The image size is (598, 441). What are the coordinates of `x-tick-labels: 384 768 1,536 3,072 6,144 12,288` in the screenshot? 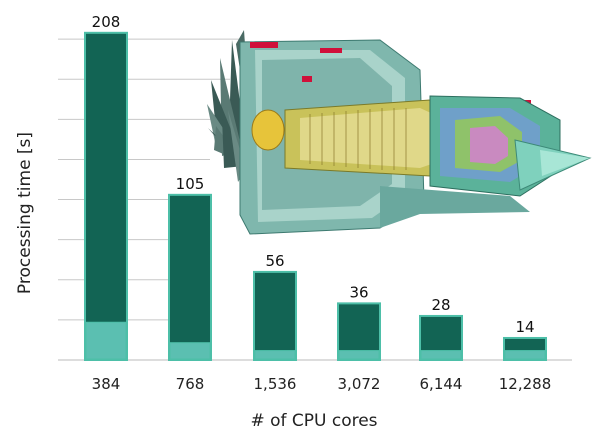 It's located at (322, 384).